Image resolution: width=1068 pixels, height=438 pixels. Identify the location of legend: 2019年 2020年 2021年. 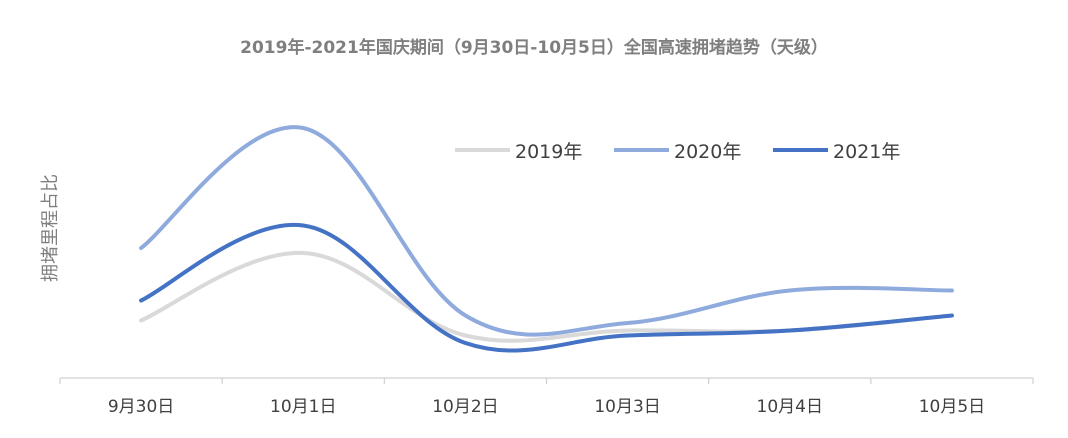
(677, 152).